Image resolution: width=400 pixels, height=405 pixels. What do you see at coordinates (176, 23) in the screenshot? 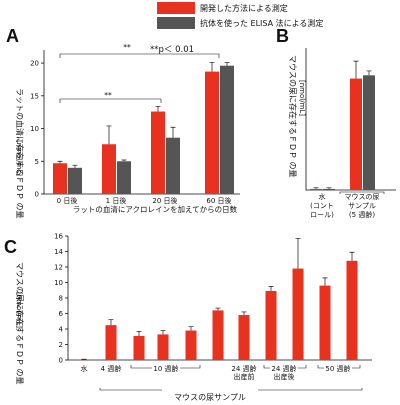
I see `legend-swatch-gray` at bounding box center [176, 23].